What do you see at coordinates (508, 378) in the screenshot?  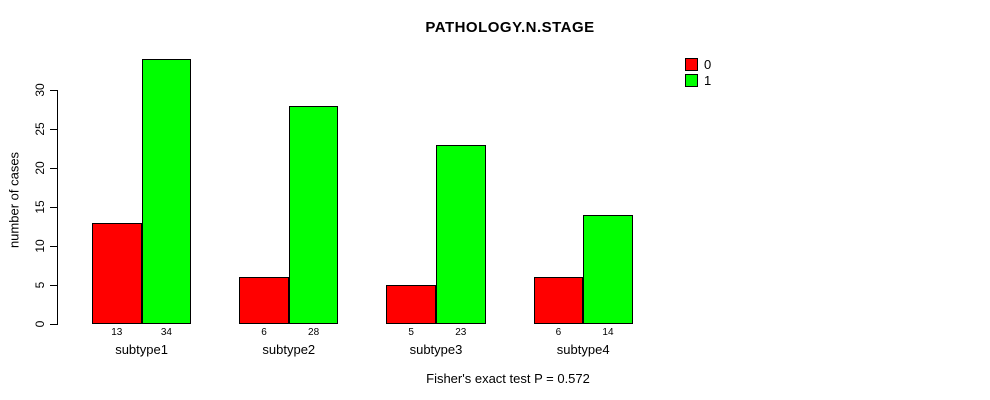 I see `caption: Fisher's exact test P = 0.572` at bounding box center [508, 378].